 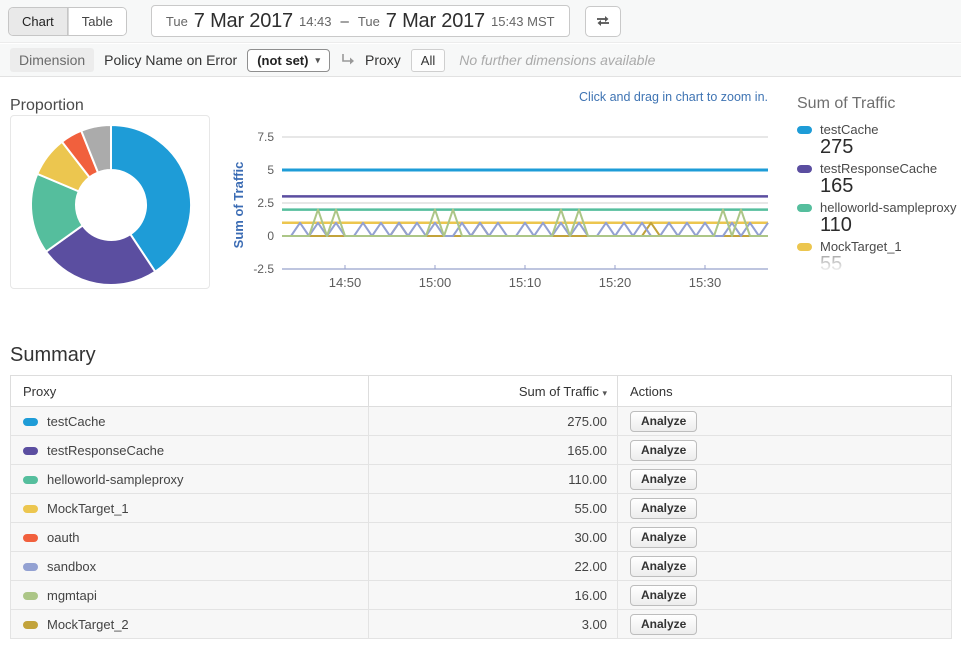 I want to click on traffic-value: 110.00, so click(x=493, y=479).